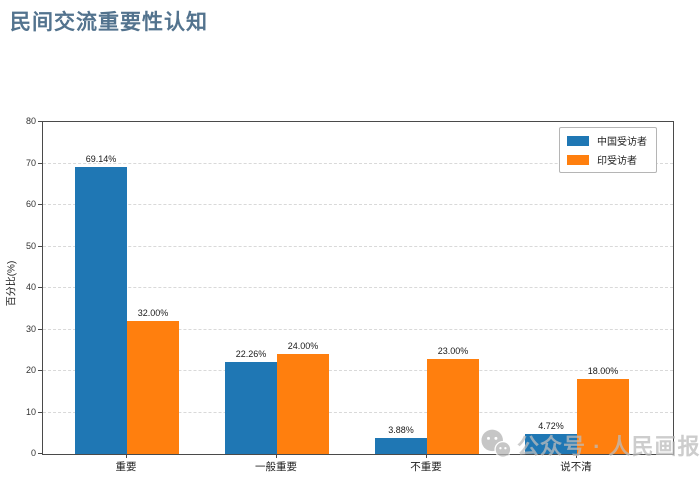  I want to click on bar-value-label: 69.14%, so click(101, 159).